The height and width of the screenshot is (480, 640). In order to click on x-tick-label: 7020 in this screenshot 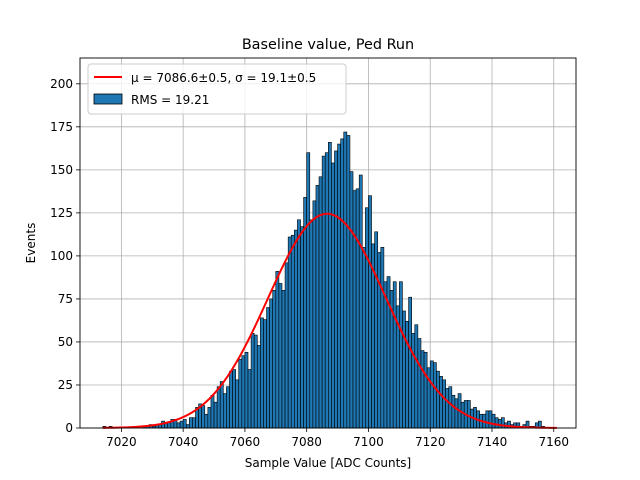, I will do `click(121, 442)`.